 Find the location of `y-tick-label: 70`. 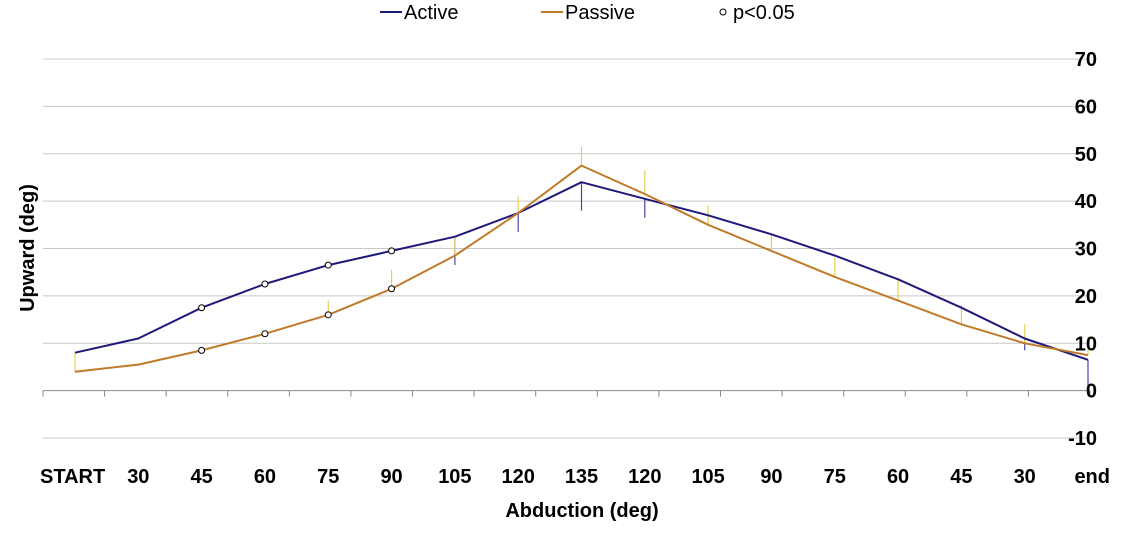

y-tick-label: 70 is located at coordinates (1086, 60).